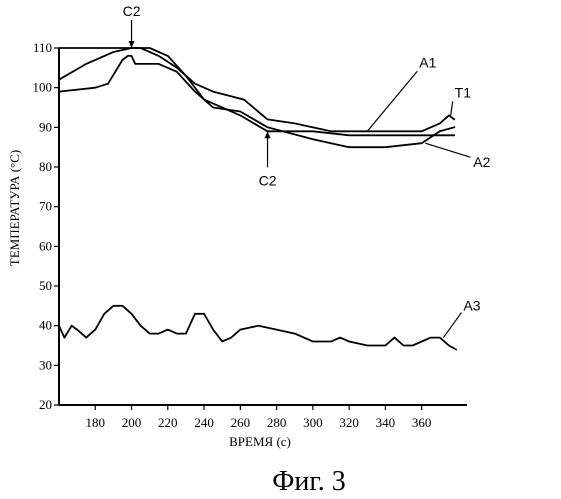  What do you see at coordinates (277, 422) in the screenshot?
I see `x-tick-label: 280` at bounding box center [277, 422].